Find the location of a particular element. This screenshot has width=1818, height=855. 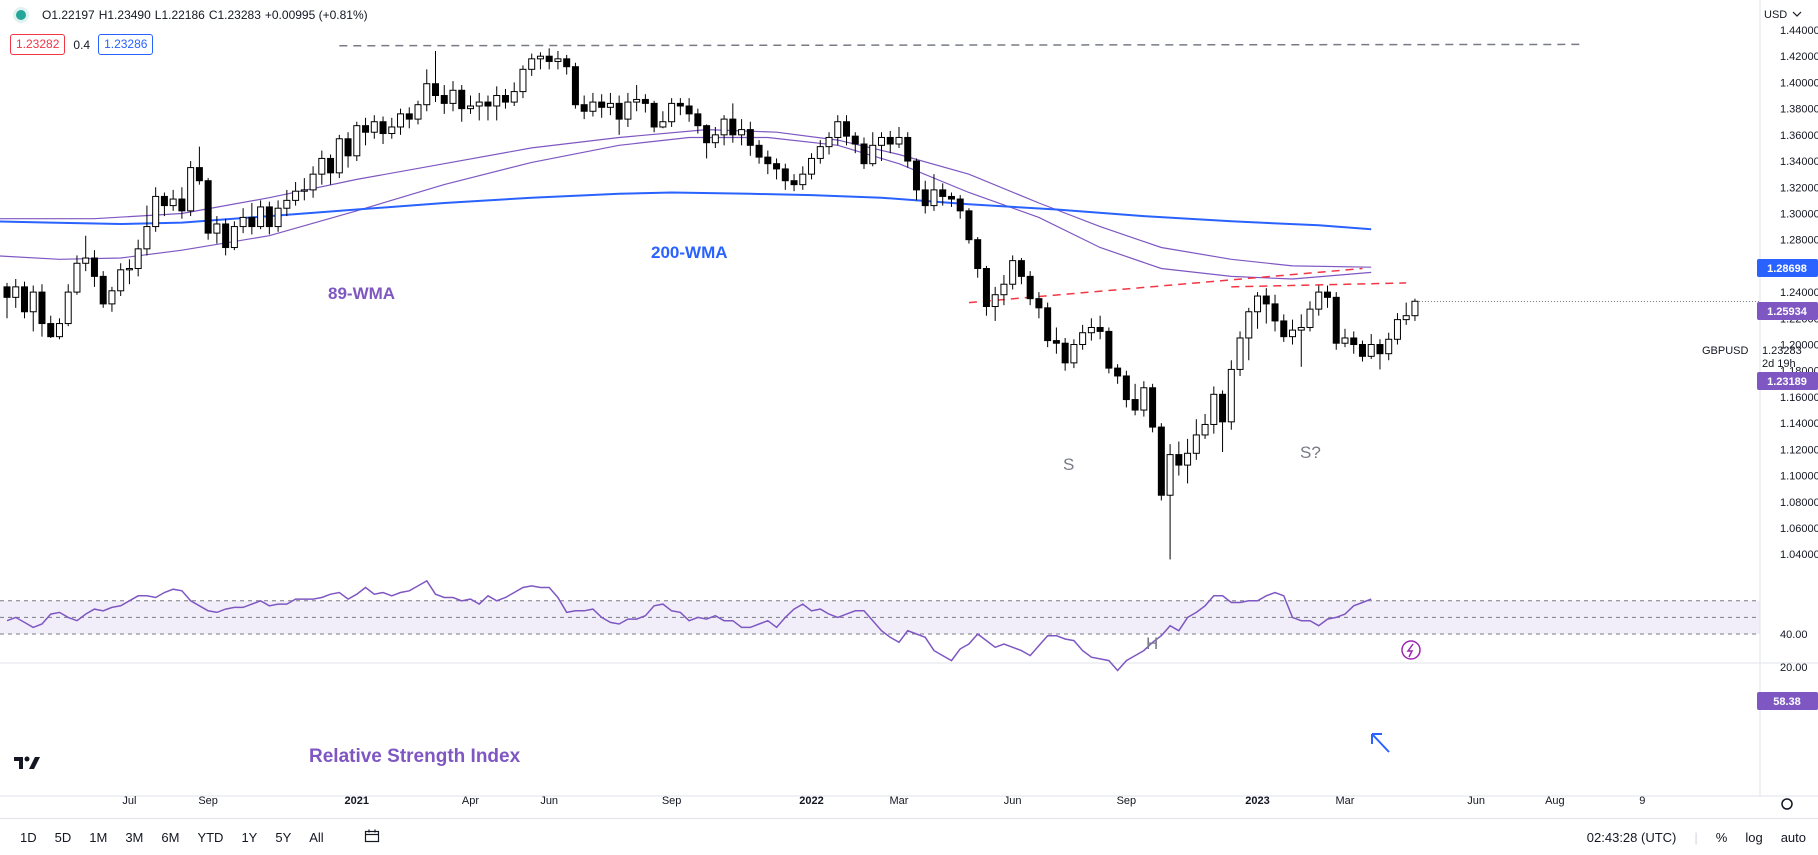

legend-change: +0.00995 (+0.81%) is located at coordinates (316, 15).